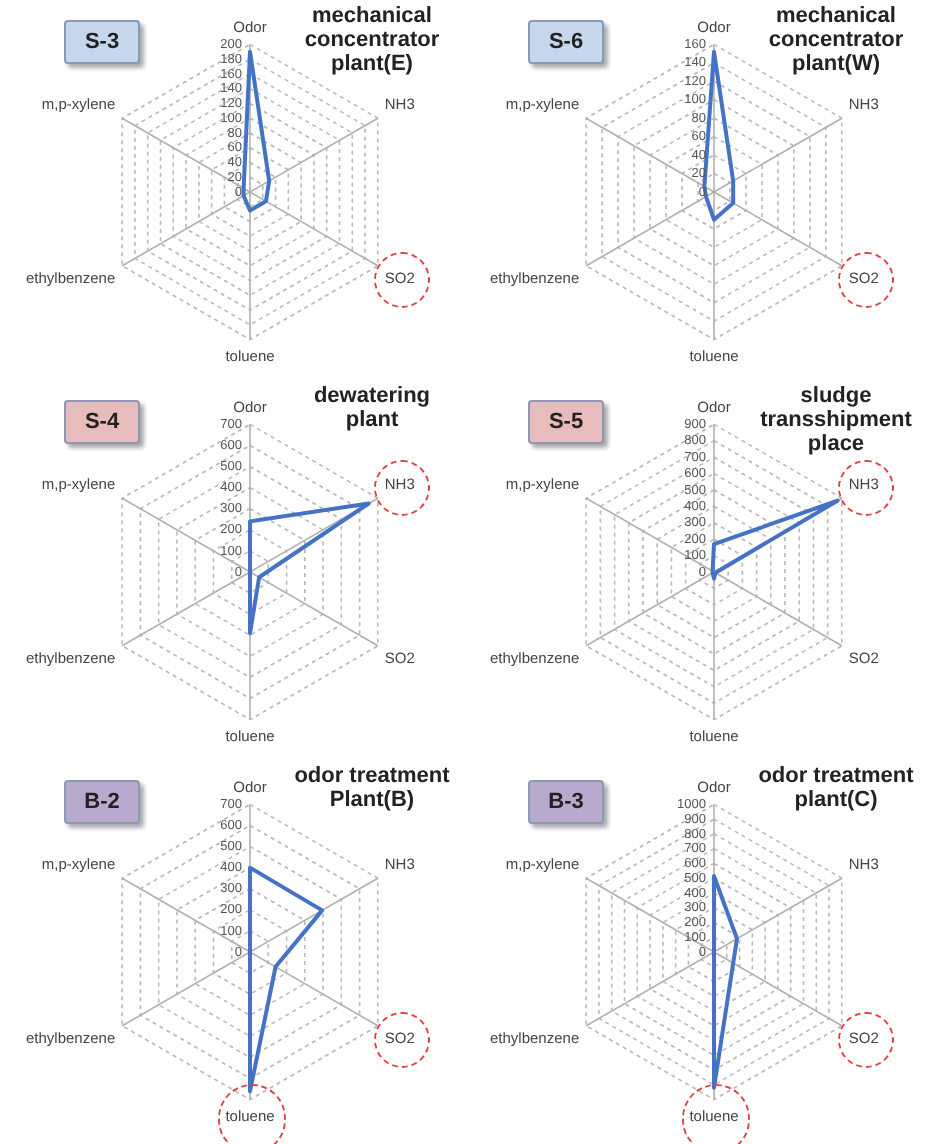 The height and width of the screenshot is (1144, 928). Describe the element at coordinates (102, 802) in the screenshot. I see `chart-subtitle: B-2` at that location.